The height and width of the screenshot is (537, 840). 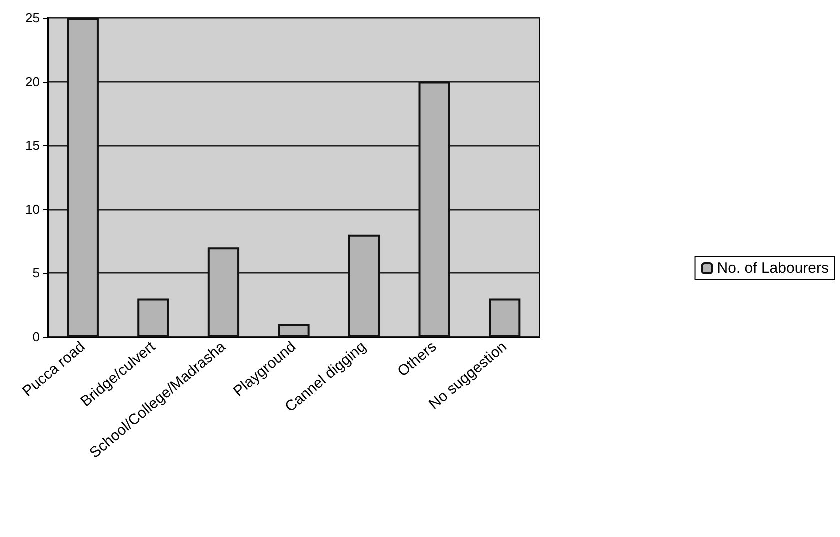 I want to click on legend-label: No. of Labourers, so click(x=773, y=268).